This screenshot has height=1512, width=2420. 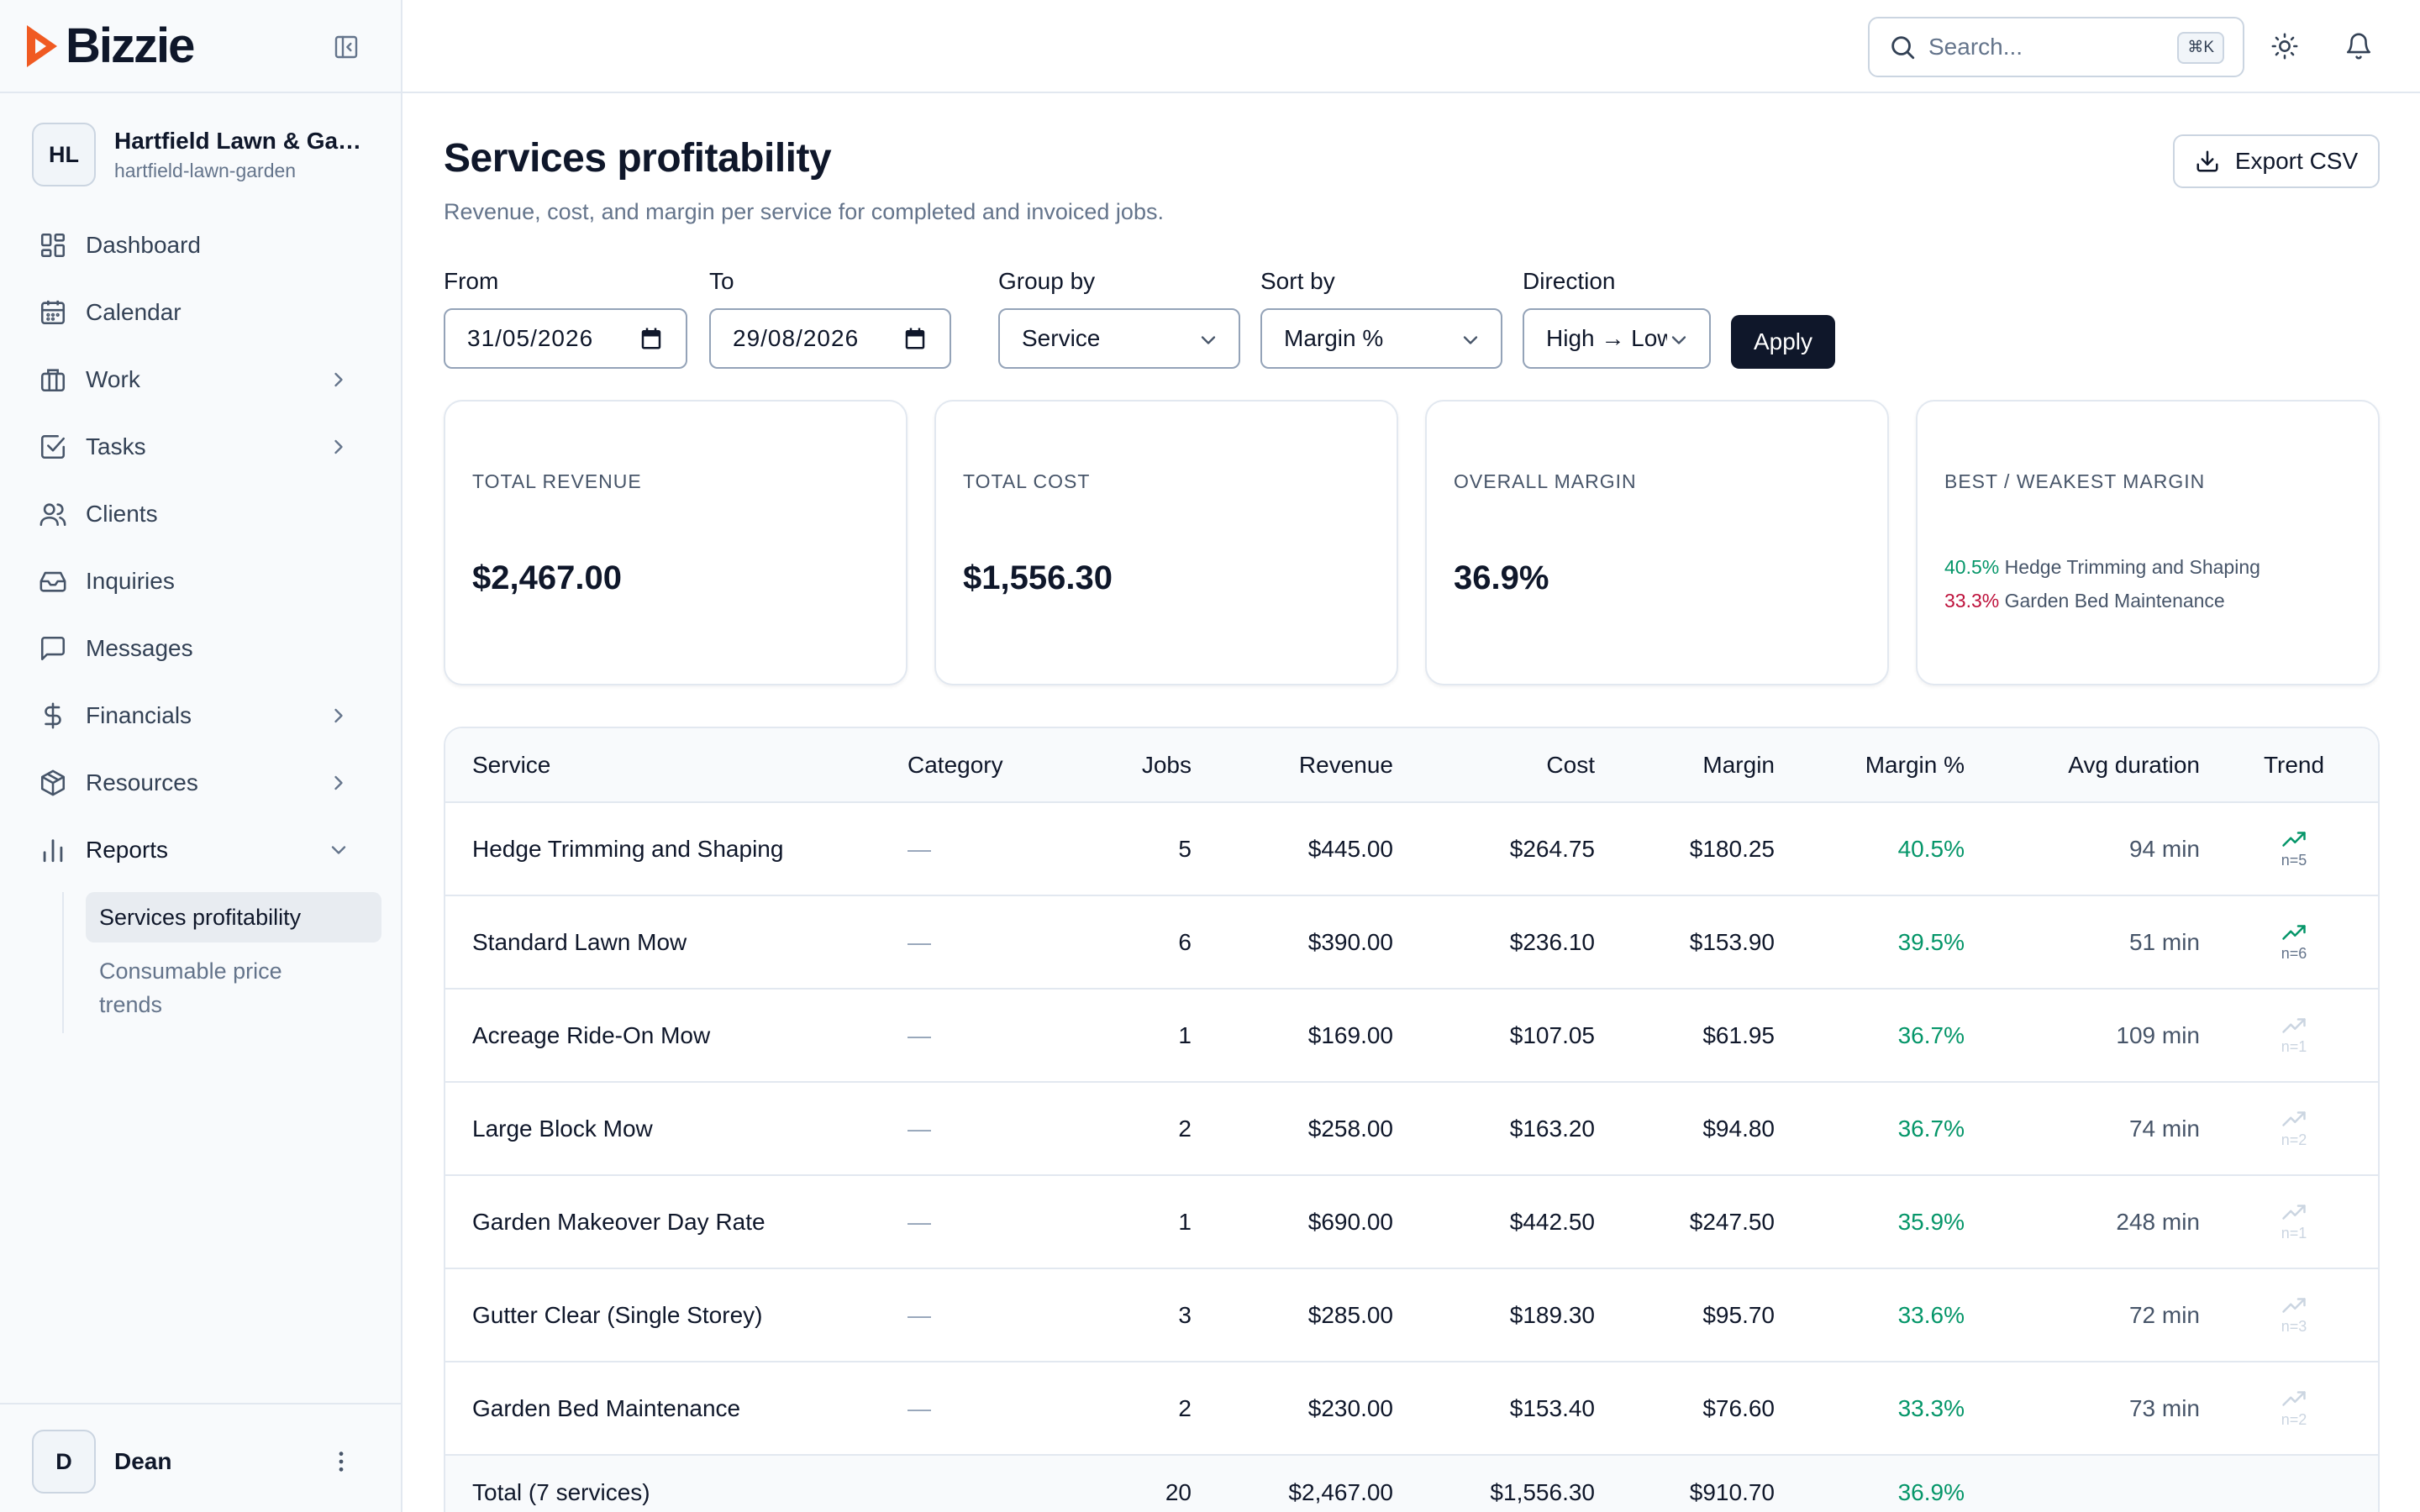 What do you see at coordinates (2294, 764) in the screenshot?
I see `column-header-trend: Trend` at bounding box center [2294, 764].